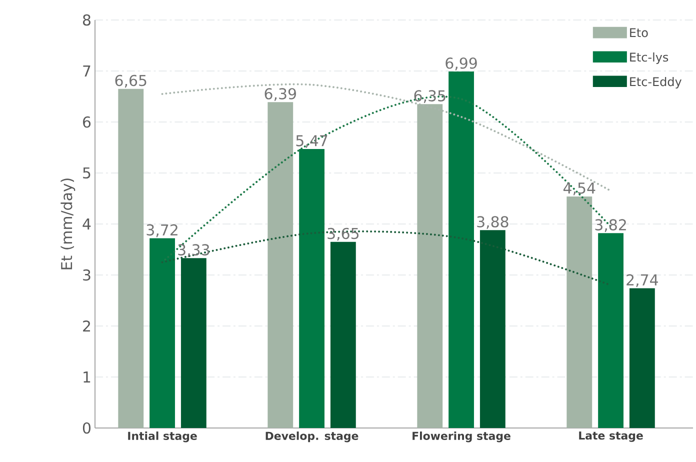 This screenshot has height=462, width=696. What do you see at coordinates (343, 234) in the screenshot?
I see `data-label: 3,65` at bounding box center [343, 234].